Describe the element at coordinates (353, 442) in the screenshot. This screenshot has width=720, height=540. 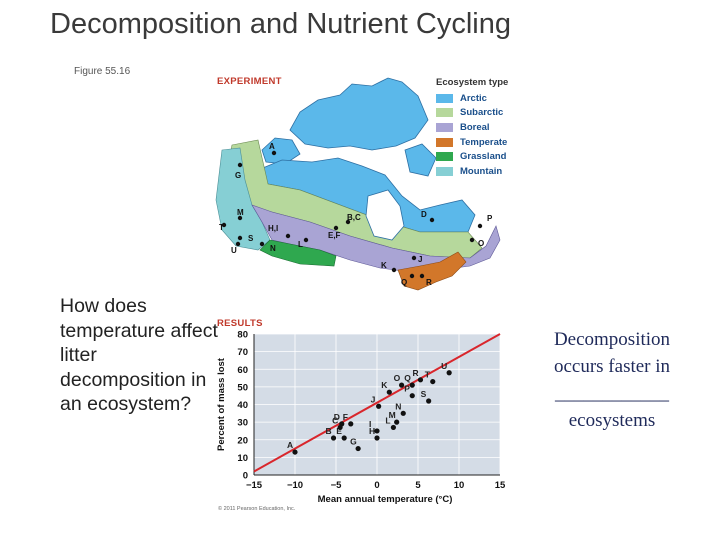
I see `data-point-label: G` at that location.